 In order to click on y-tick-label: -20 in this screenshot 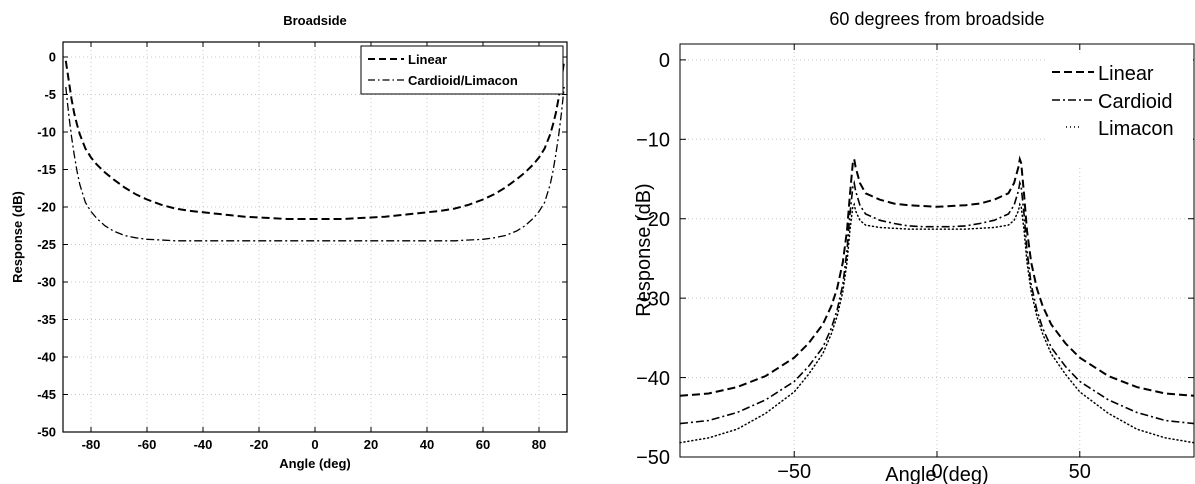, I will do `click(46, 207)`.